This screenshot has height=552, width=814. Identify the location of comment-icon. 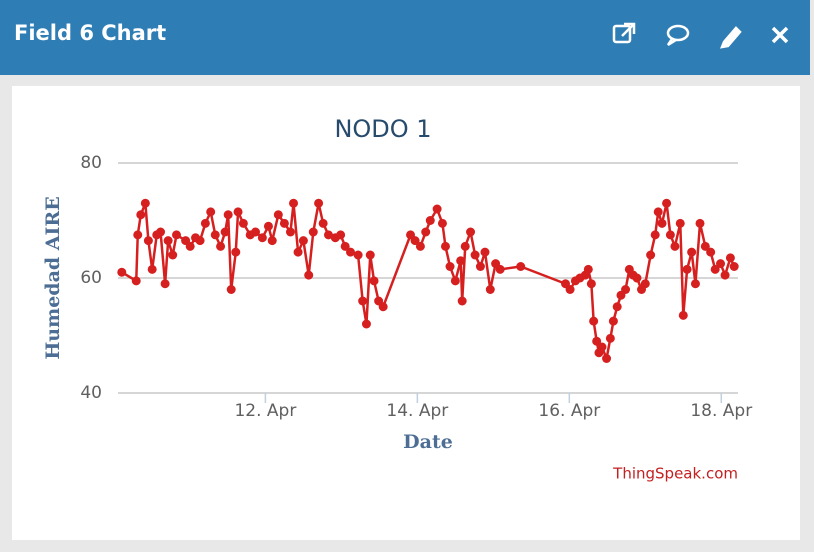
(678, 35).